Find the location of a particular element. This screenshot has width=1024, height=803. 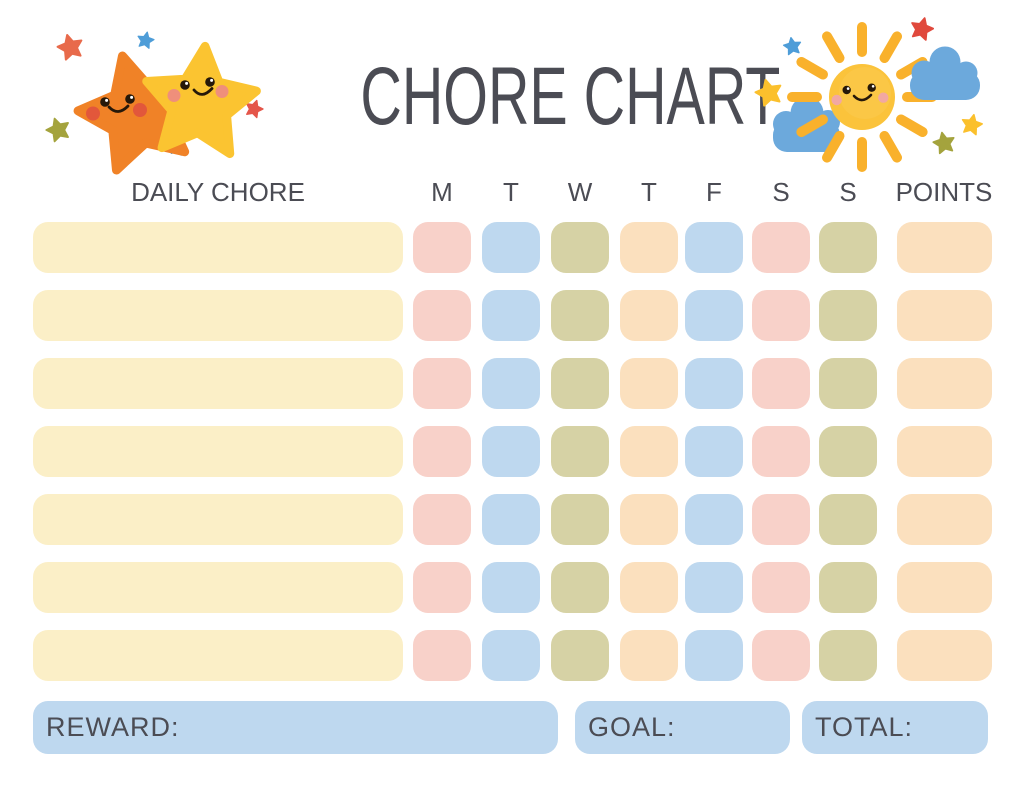

points-header: POINTS is located at coordinates (944, 192).